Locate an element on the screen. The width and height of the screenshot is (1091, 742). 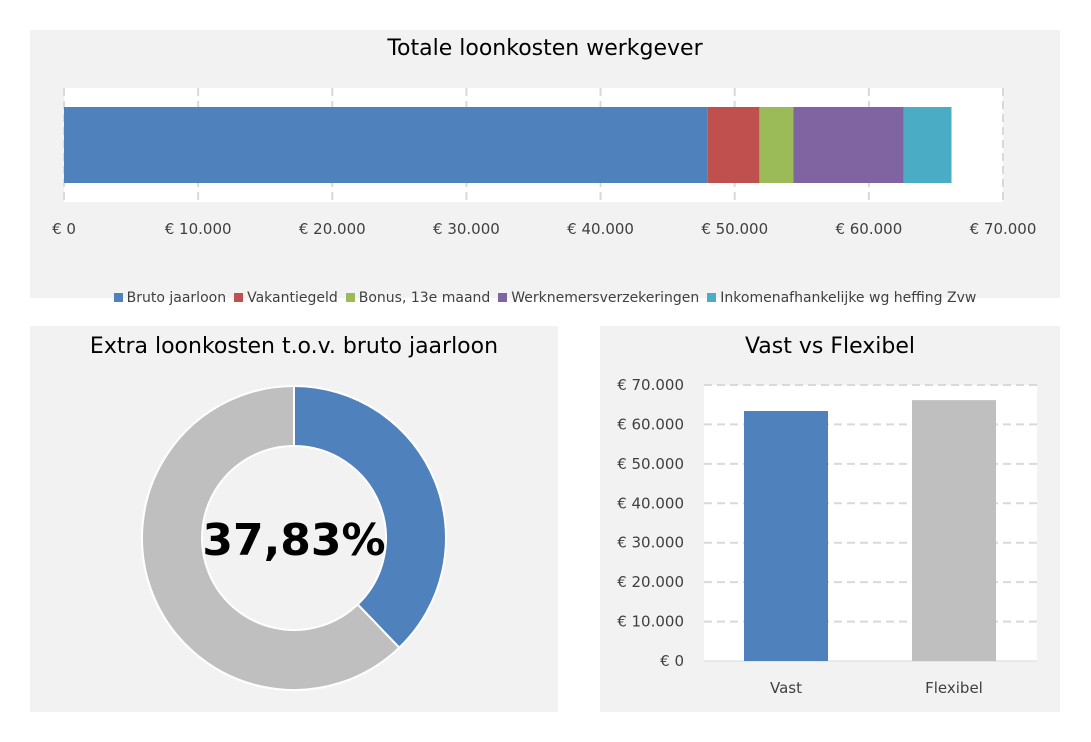
legend-label: Werknemersverzekeringen is located at coordinates (605, 298).